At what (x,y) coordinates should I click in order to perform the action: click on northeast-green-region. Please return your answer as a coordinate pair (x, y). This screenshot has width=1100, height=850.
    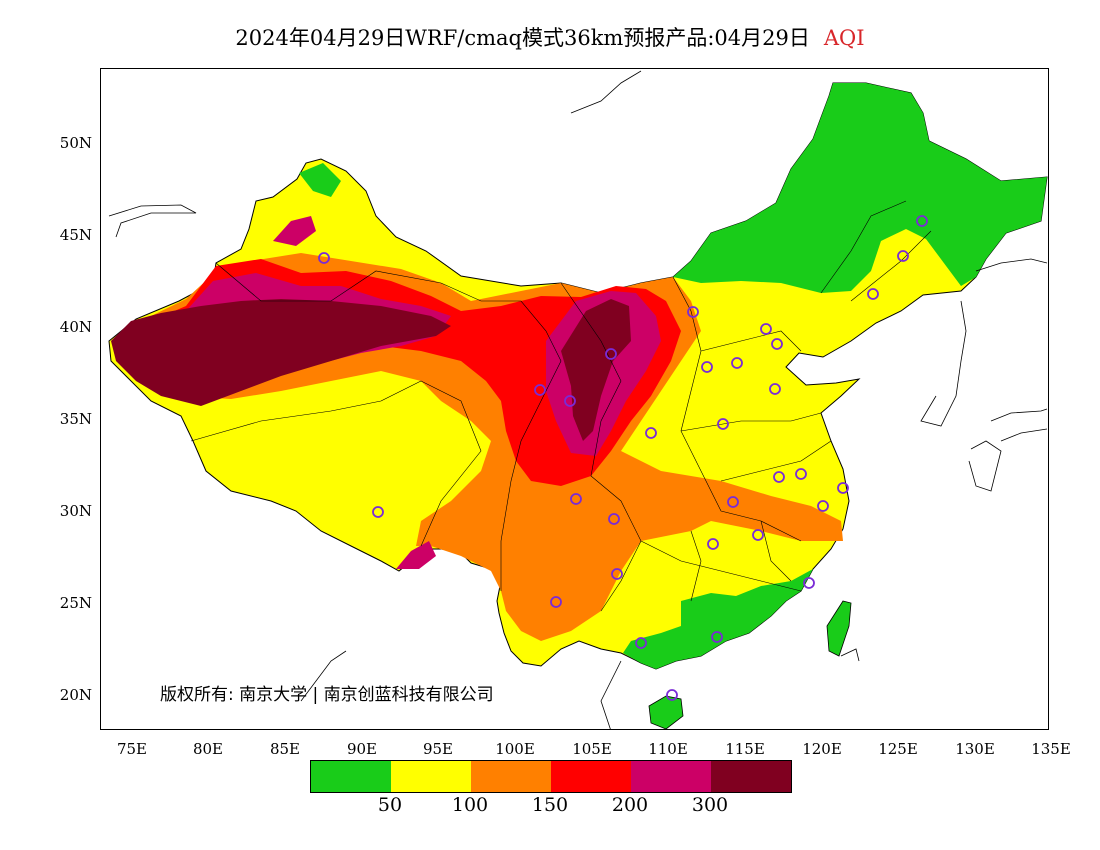
    Looking at the image, I should click on (860, 188).